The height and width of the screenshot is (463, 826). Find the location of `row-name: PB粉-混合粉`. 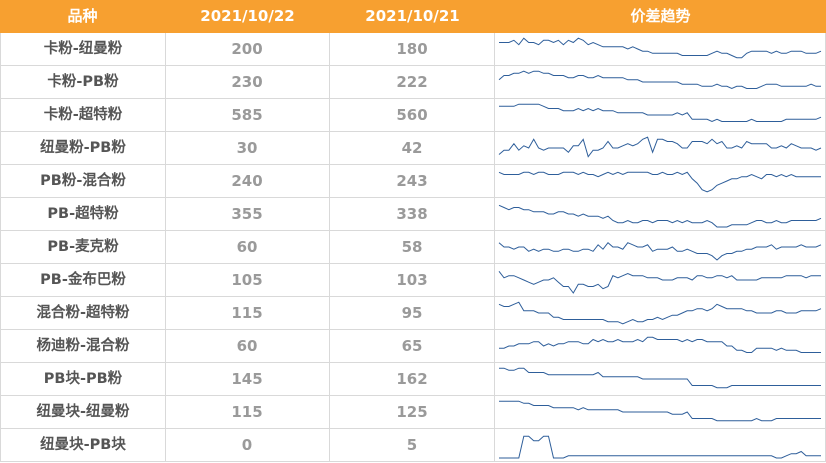

row-name: PB粉-混合粉 is located at coordinates (83, 181).